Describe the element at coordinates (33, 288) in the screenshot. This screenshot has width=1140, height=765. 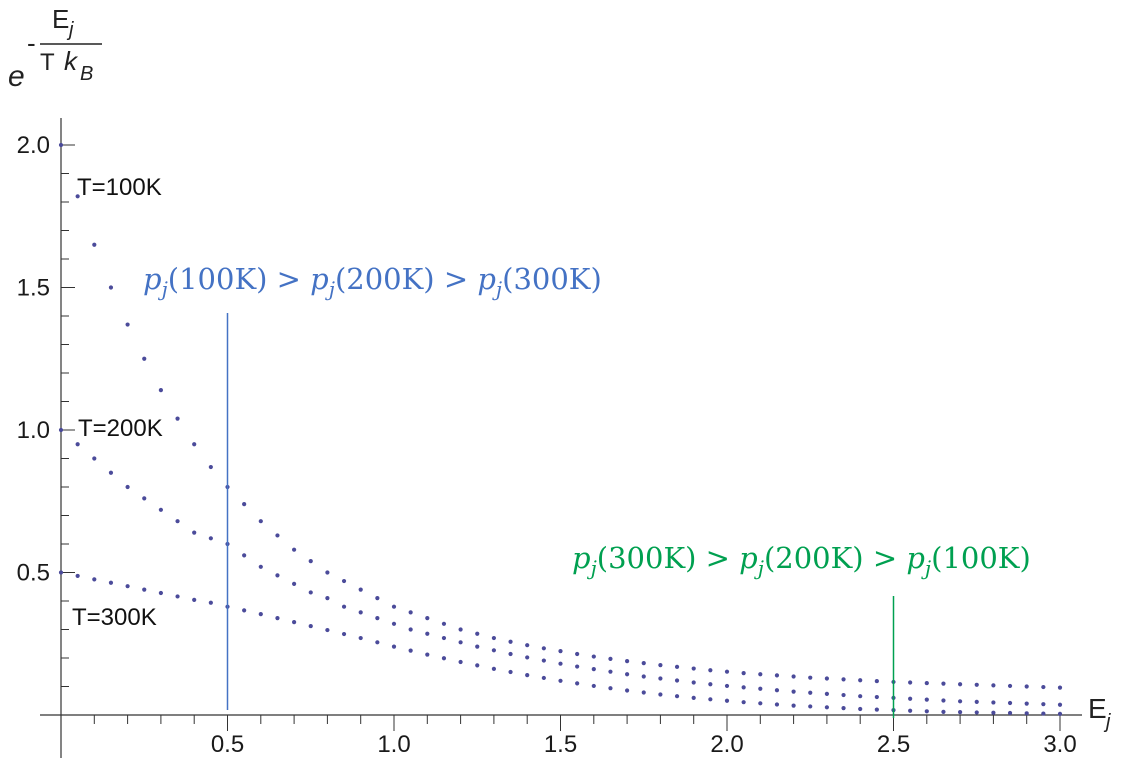
I see `y-tick-label: 1.5` at that location.